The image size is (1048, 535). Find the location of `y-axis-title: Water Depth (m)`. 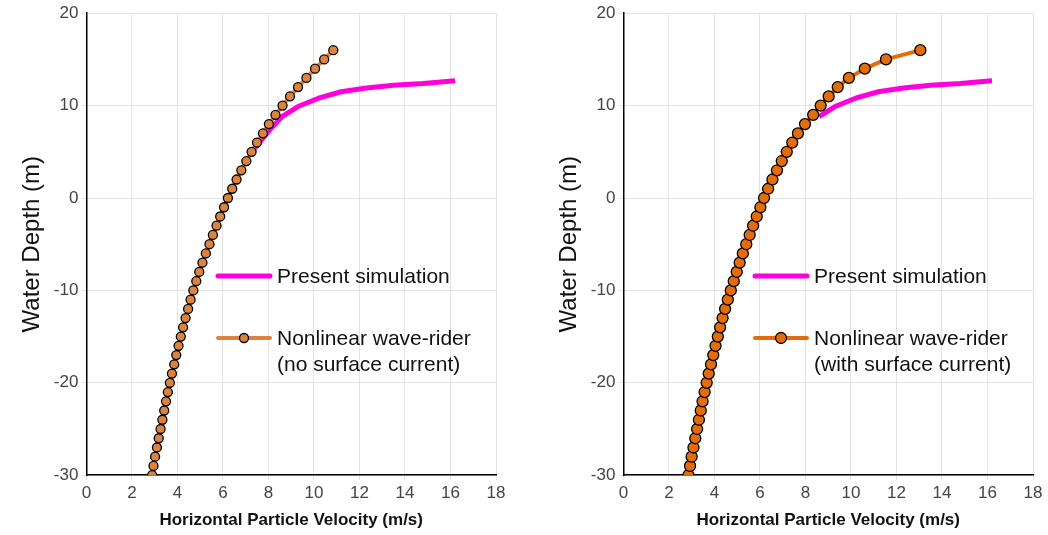

y-axis-title: Water Depth (m) is located at coordinates (568, 244).